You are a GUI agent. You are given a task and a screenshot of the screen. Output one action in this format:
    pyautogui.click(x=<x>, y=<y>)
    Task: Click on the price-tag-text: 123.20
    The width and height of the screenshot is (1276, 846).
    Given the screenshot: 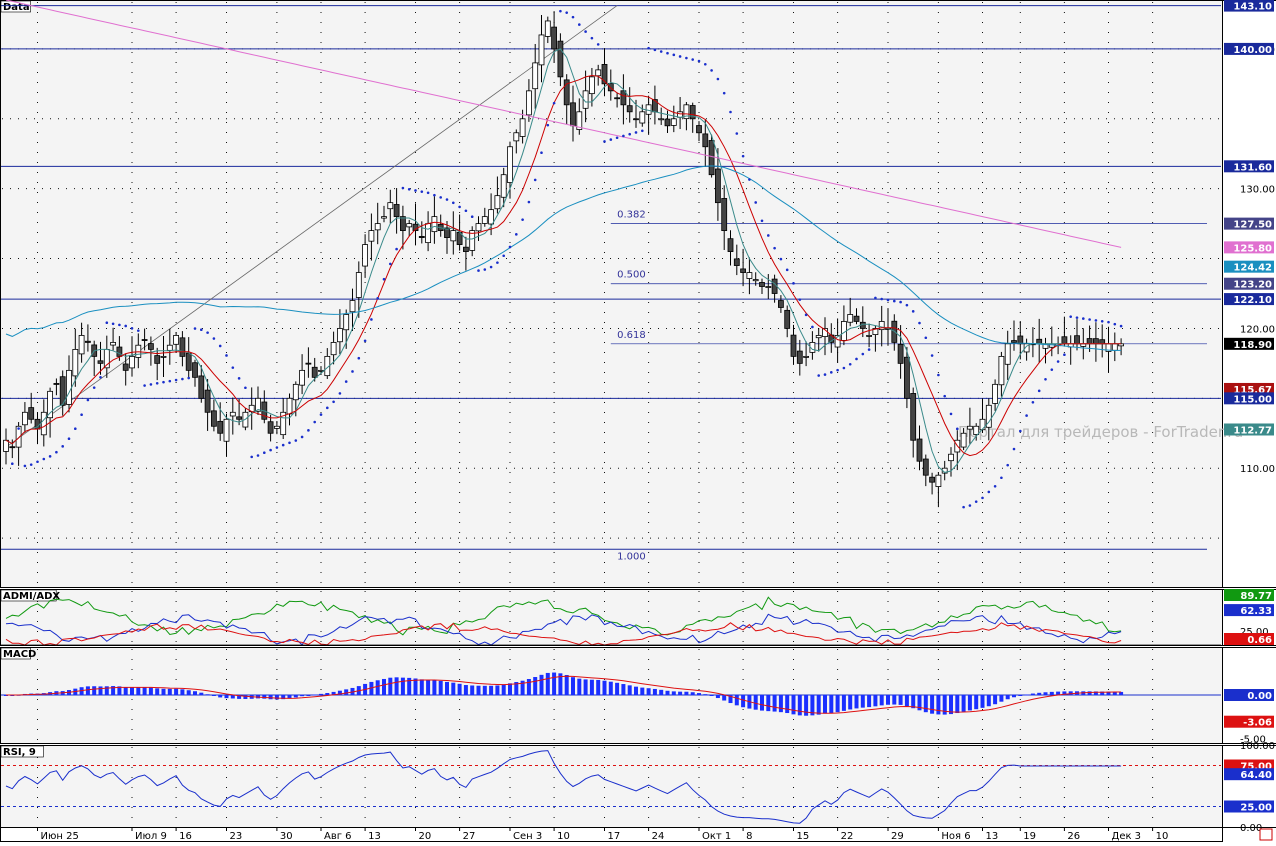 What is the action you would take?
    pyautogui.click(x=1252, y=285)
    